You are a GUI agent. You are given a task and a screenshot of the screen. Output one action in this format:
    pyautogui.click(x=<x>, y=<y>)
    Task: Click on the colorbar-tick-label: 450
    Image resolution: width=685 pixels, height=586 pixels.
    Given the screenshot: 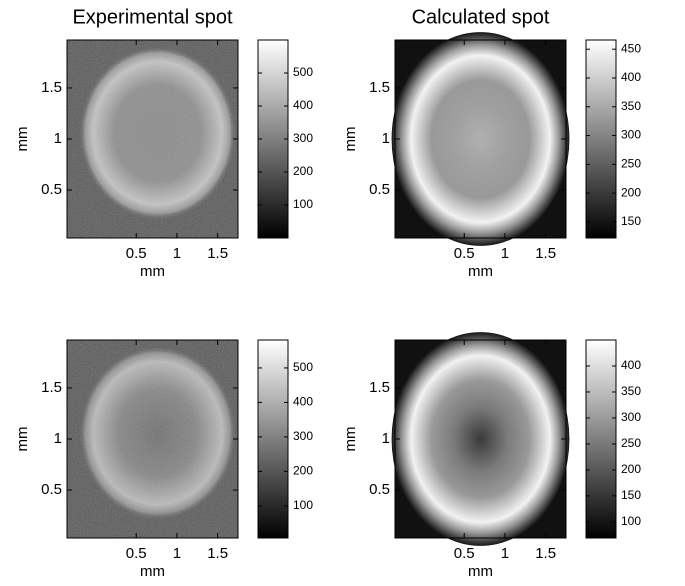 What is the action you would take?
    pyautogui.click(x=631, y=48)
    